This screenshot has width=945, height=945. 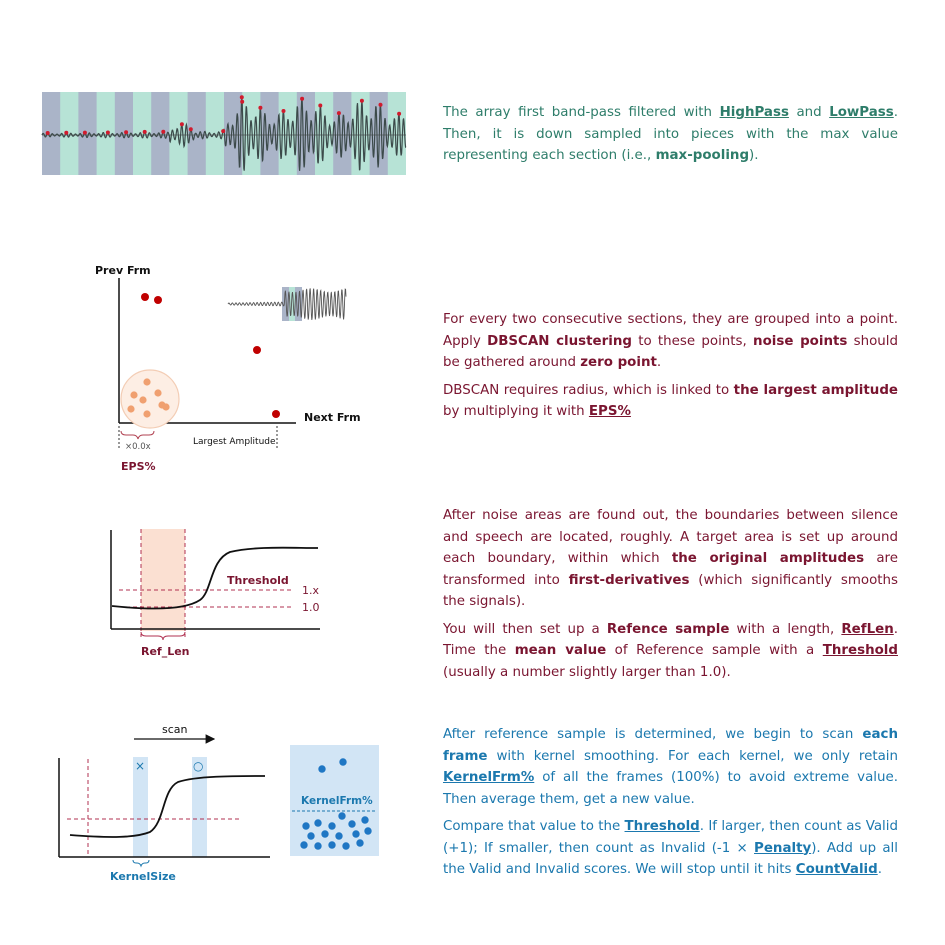 I want to click on dbscan-diagram: Prev Frm Next Frm, so click(x=228, y=368).